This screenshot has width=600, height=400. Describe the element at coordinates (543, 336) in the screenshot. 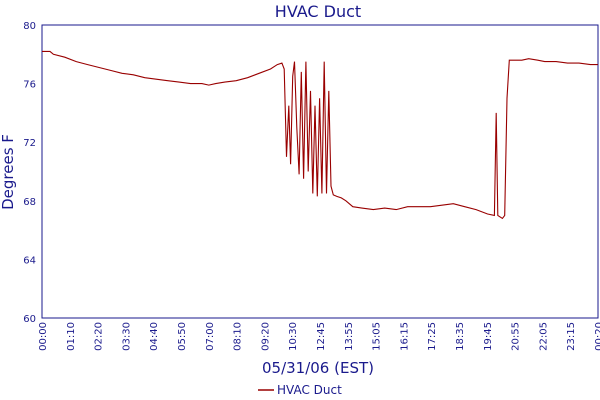

I see `x-tick-label: 22:05` at that location.